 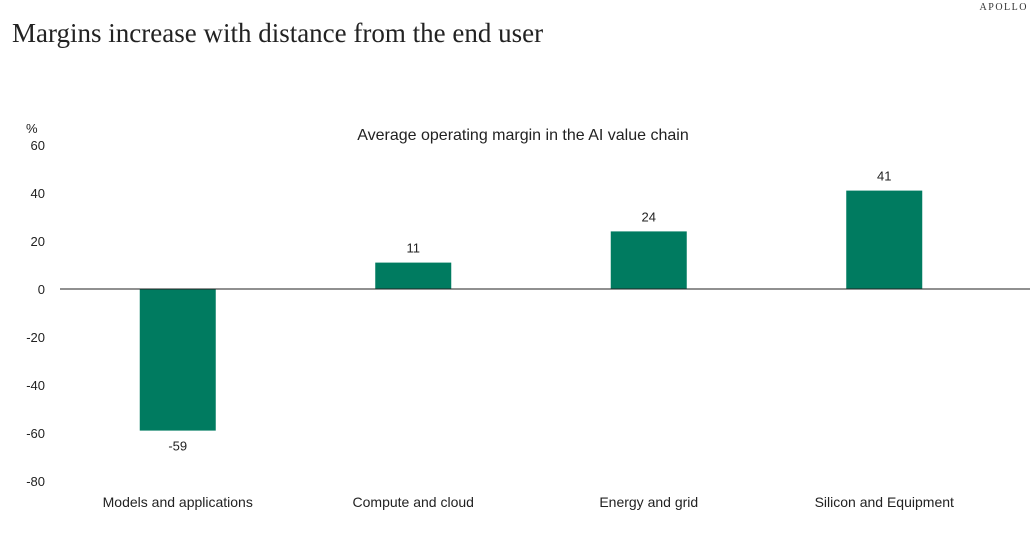 I want to click on y-tick-label: 40, so click(x=38, y=193).